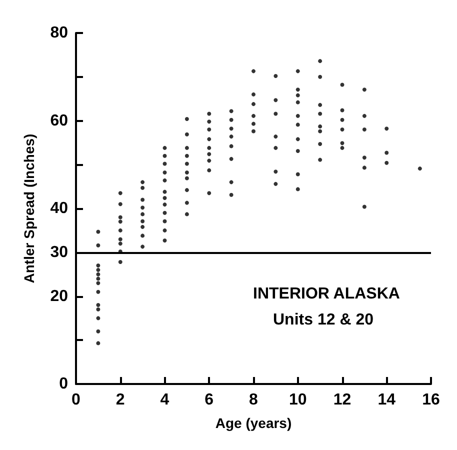 This screenshot has width=457, height=450. I want to click on x-tick-label: 6, so click(209, 400).